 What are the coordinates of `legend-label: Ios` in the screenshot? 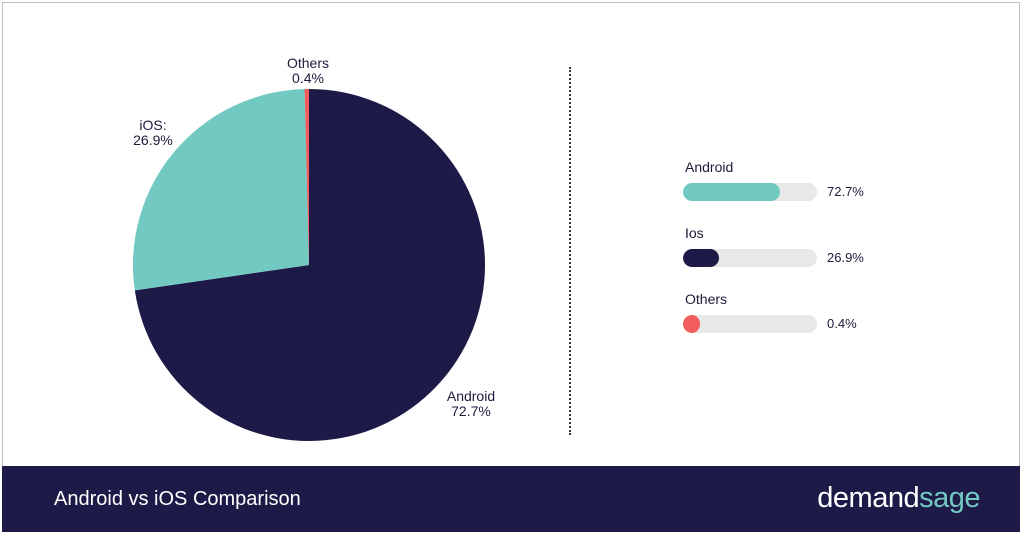 It's located at (694, 233).